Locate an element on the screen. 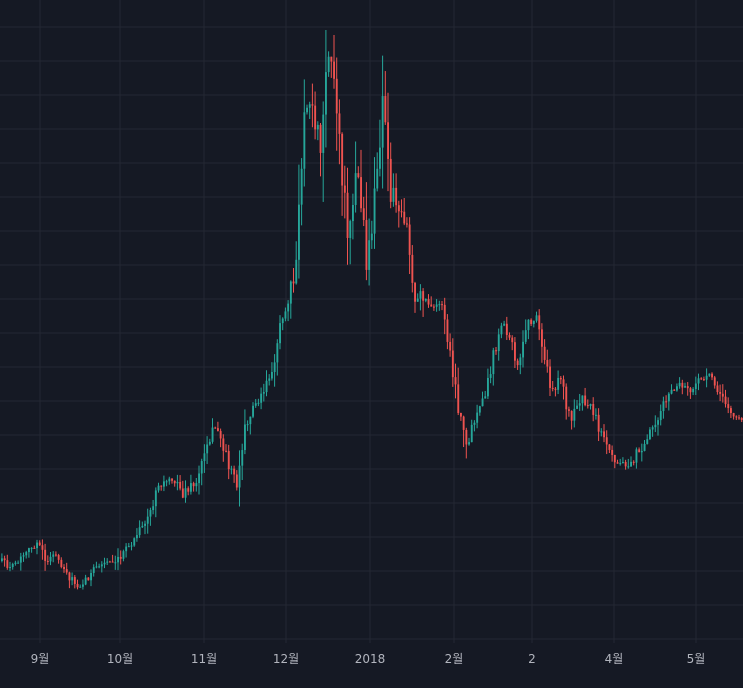 The width and height of the screenshot is (743, 688). time-axis: 9월 10월 11월 12월 2018 2월 2 4월 5월 is located at coordinates (368, 659).